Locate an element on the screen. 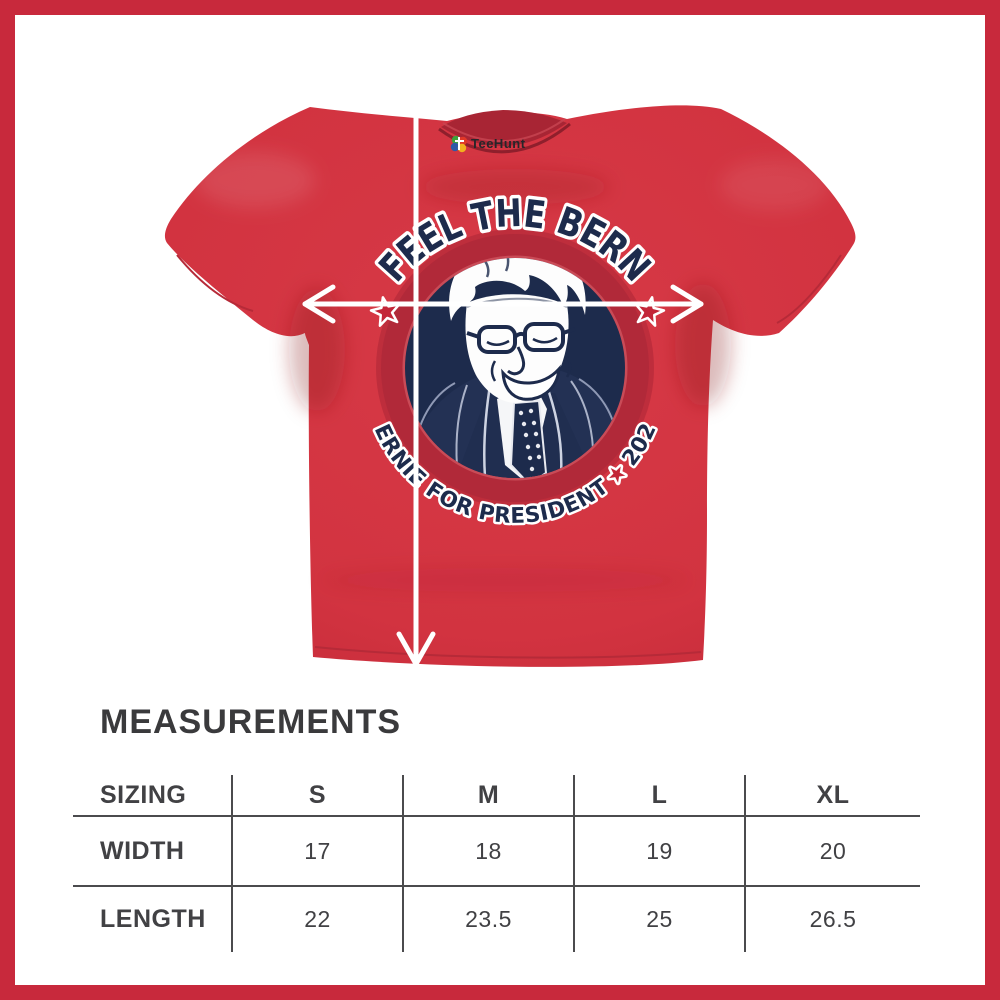  row-label-width: WIDTH is located at coordinates (152, 852).